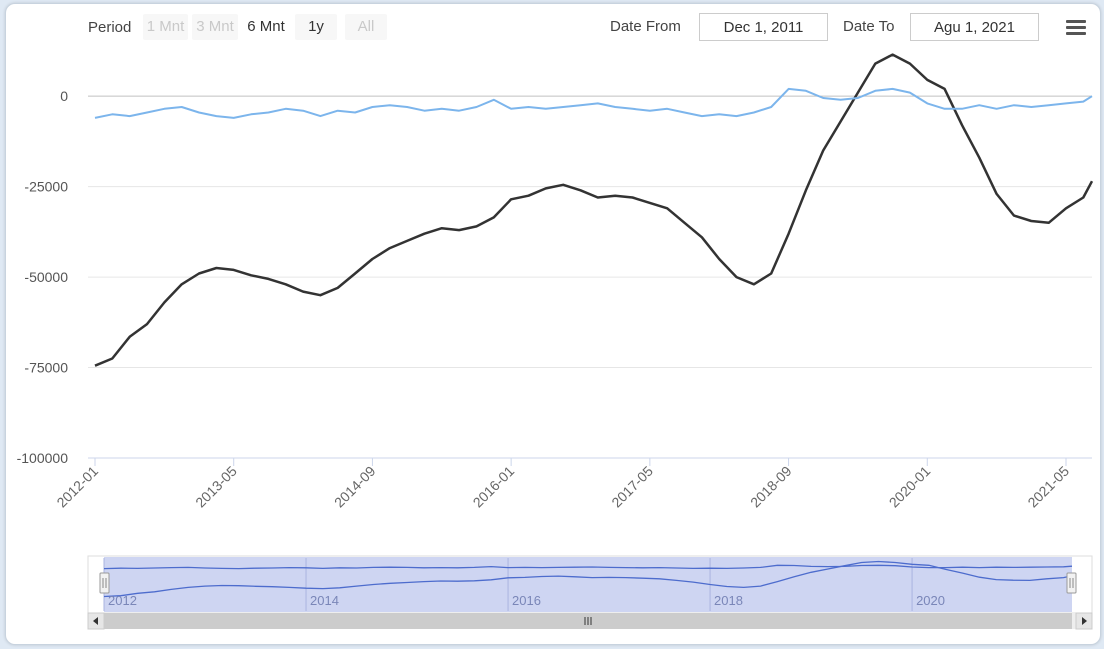 Image resolution: width=1104 pixels, height=649 pixels. I want to click on x-tick-label: 2018-09, so click(771, 487).